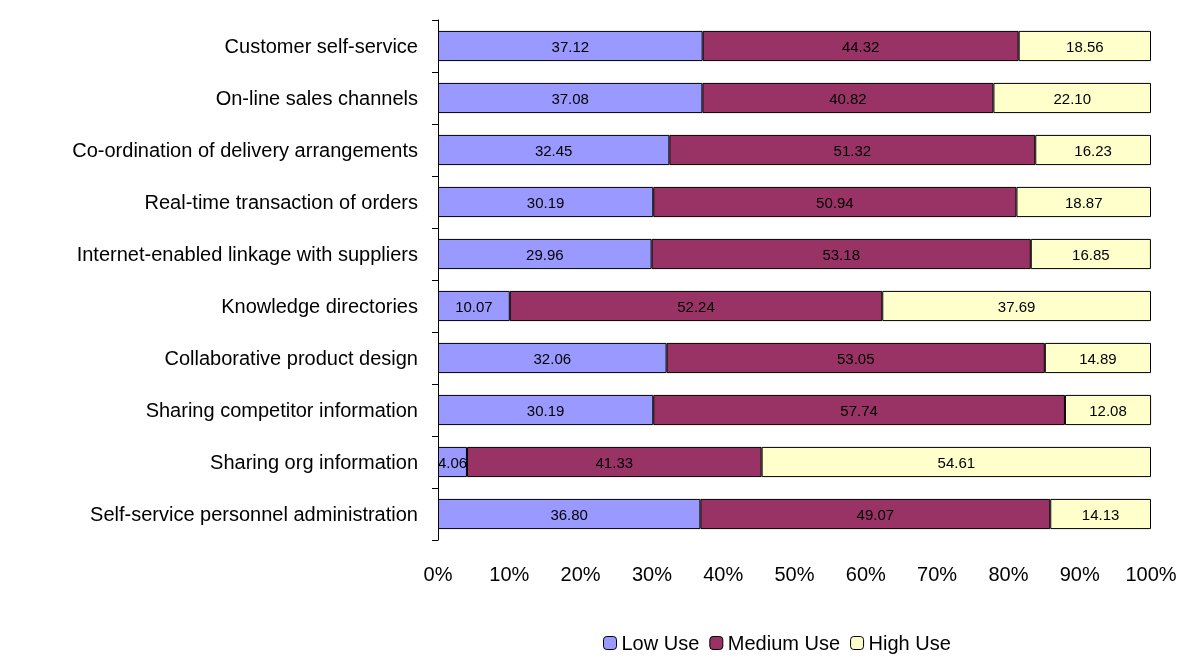 The image size is (1197, 669). What do you see at coordinates (245, 150) in the screenshot?
I see `y-tick-label: Co-ordination of delivery arrangements` at bounding box center [245, 150].